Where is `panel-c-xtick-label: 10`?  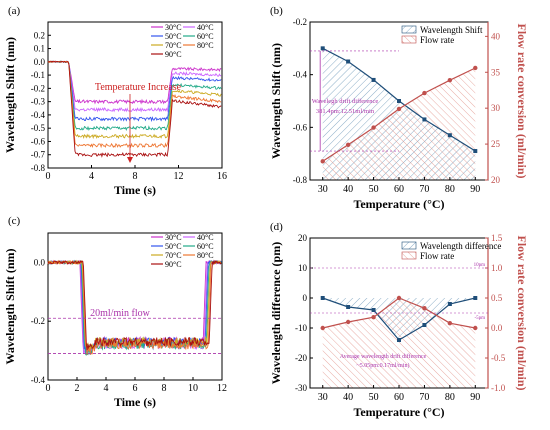 panel-c-xtick-label: 10 is located at coordinates (193, 388).